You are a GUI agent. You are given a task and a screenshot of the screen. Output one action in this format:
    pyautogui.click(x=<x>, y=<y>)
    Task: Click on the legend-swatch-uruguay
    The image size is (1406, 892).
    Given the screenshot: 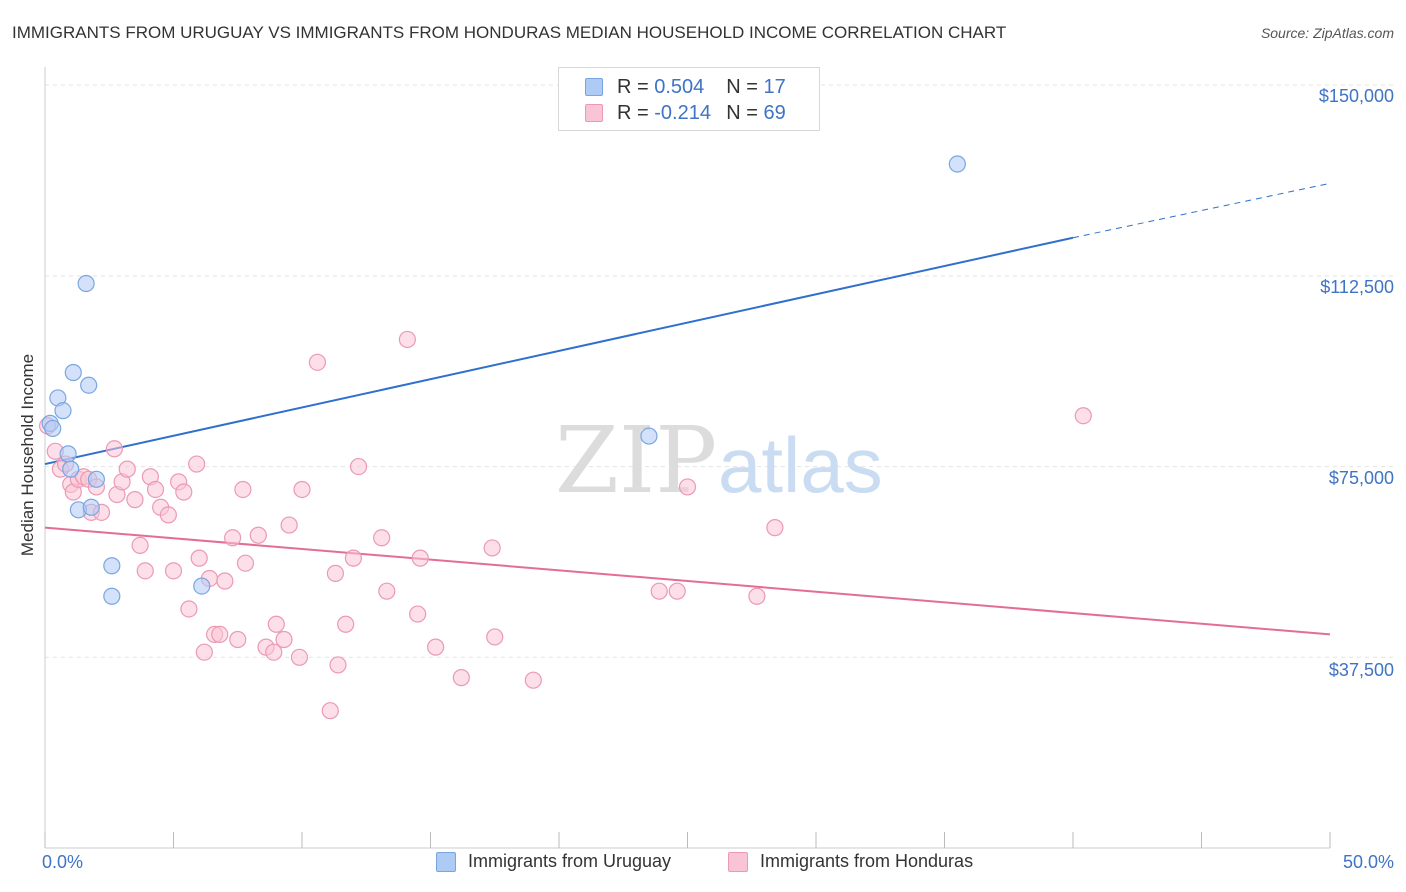 What is the action you would take?
    pyautogui.click(x=594, y=87)
    